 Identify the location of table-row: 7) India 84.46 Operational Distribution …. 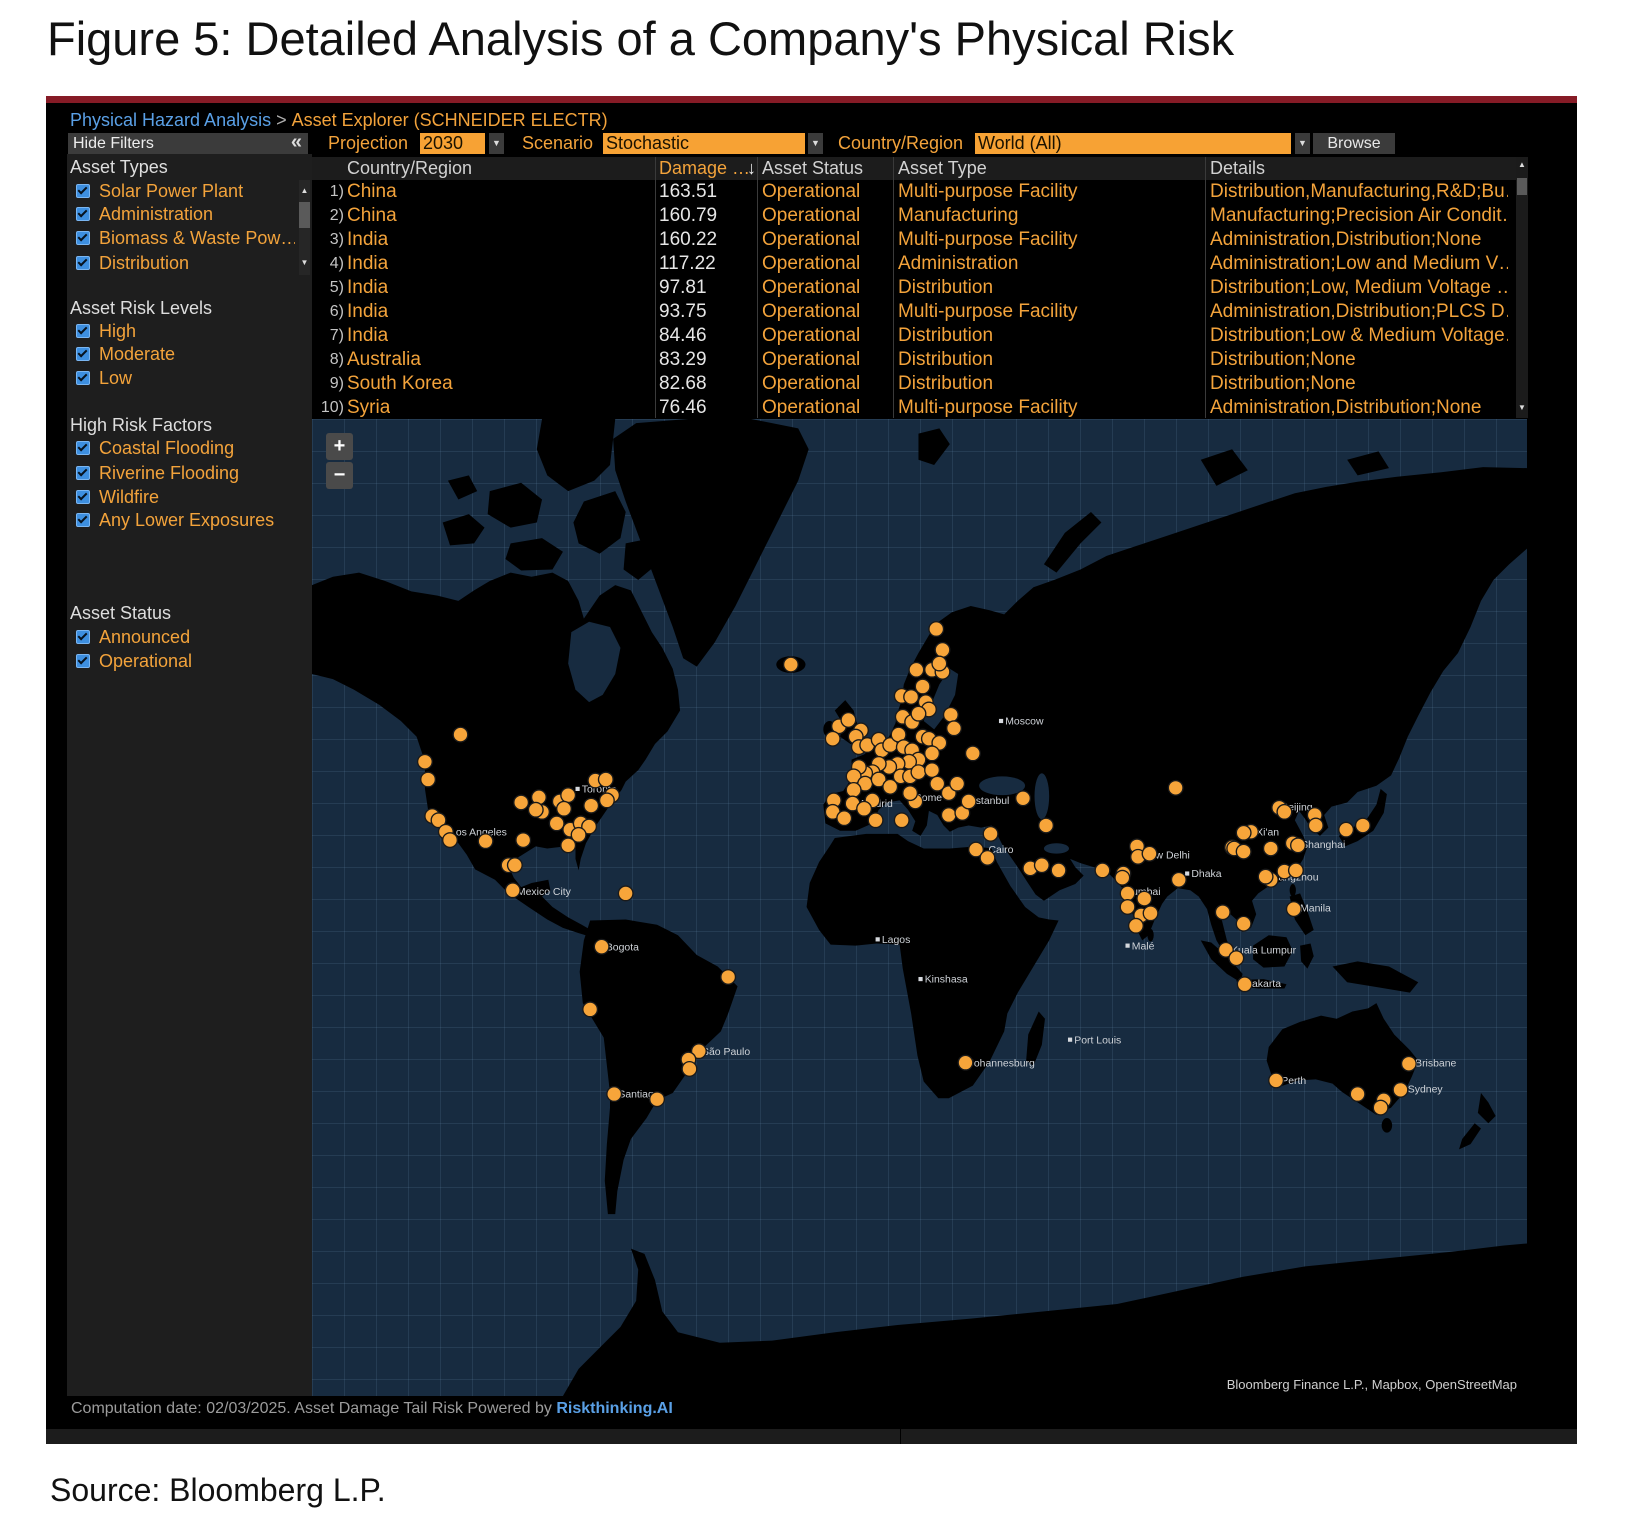
(914, 336).